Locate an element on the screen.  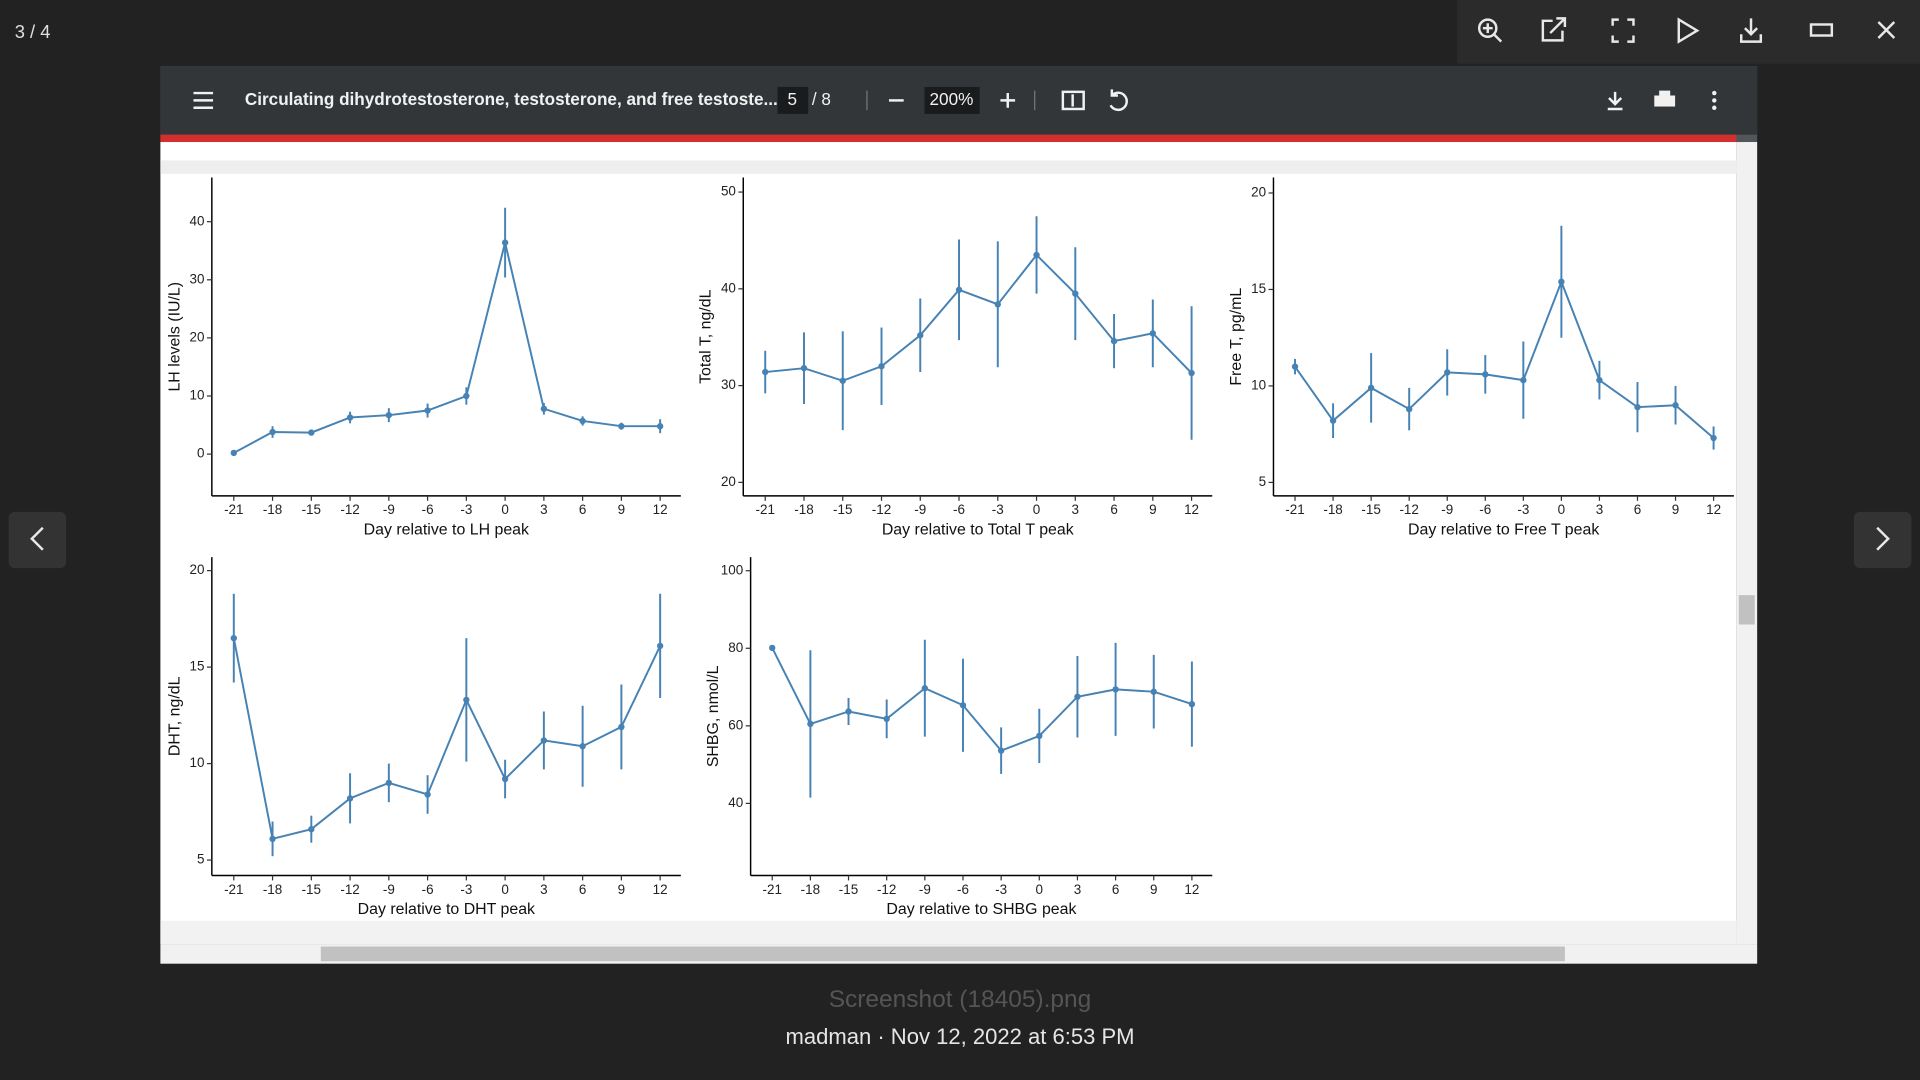
y-tick-label: 20 is located at coordinates (1258, 192).